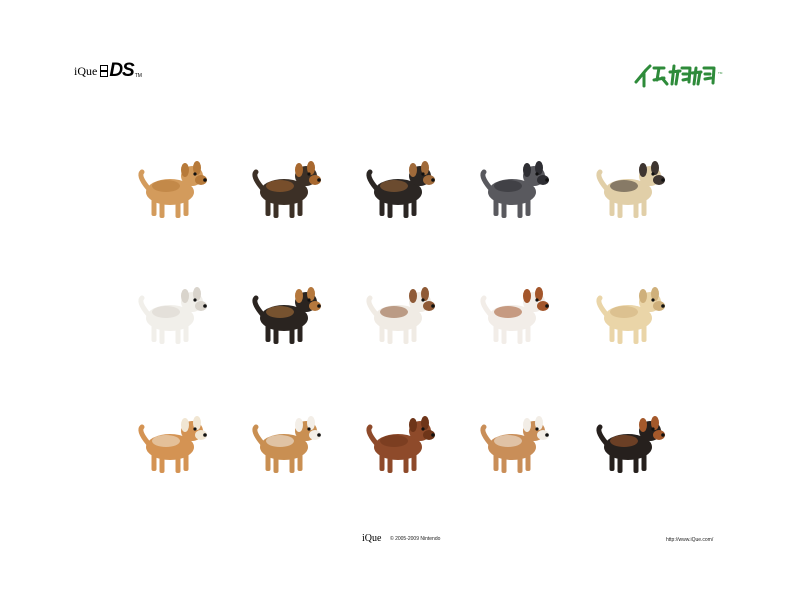  I want to click on dachshund-puppy-icon, so click(172, 189).